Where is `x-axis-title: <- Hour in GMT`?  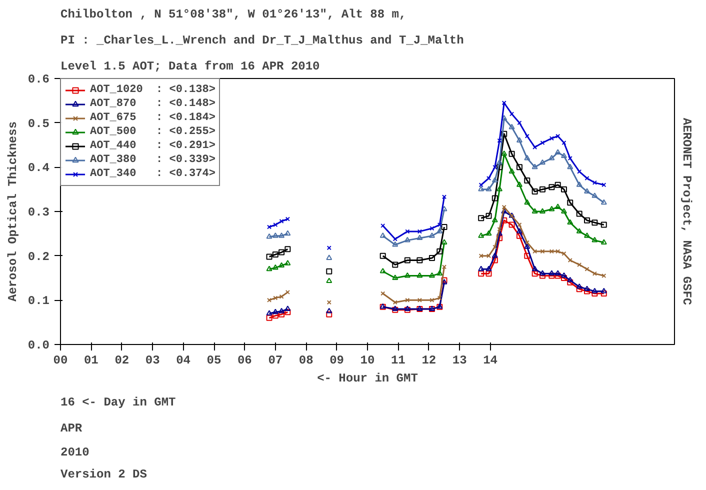 x-axis-title: <- Hour in GMT is located at coordinates (367, 379).